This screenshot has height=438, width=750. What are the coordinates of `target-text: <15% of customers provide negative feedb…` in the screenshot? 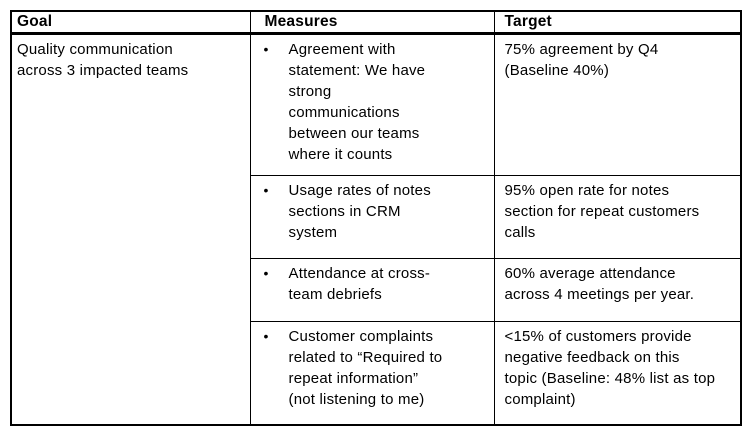 It's located at (610, 368).